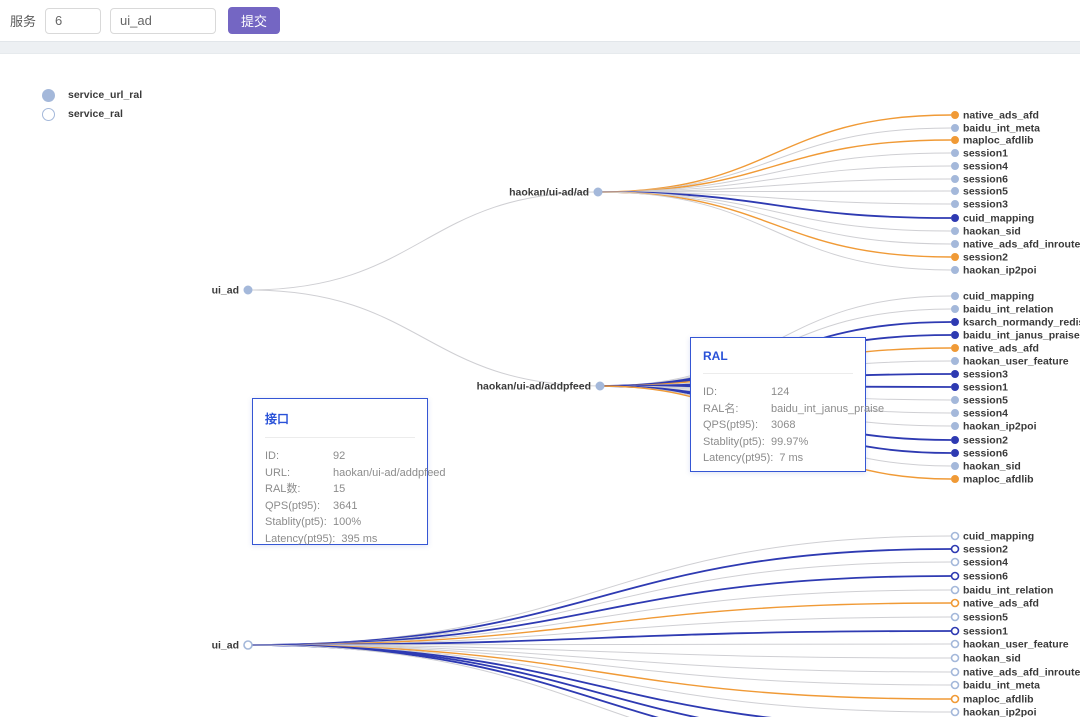 The width and height of the screenshot is (1080, 717). Describe the element at coordinates (721, 408) in the screenshot. I see `tooltip-row-label: RAL名:` at that location.